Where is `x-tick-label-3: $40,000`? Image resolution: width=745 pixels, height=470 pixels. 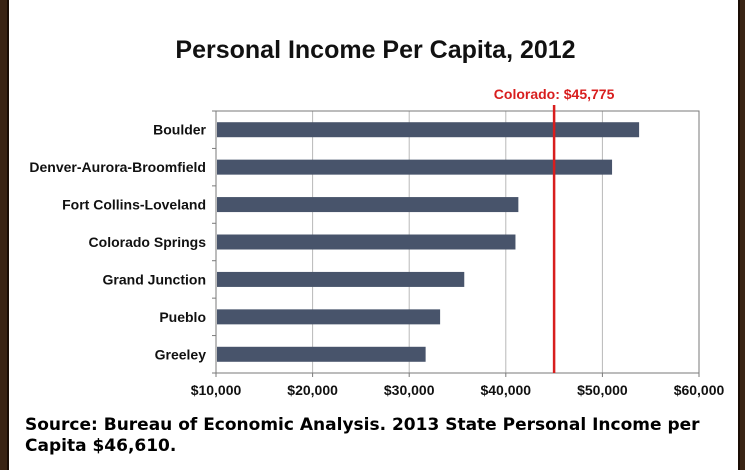
x-tick-label-3: $40,000 is located at coordinates (505, 390).